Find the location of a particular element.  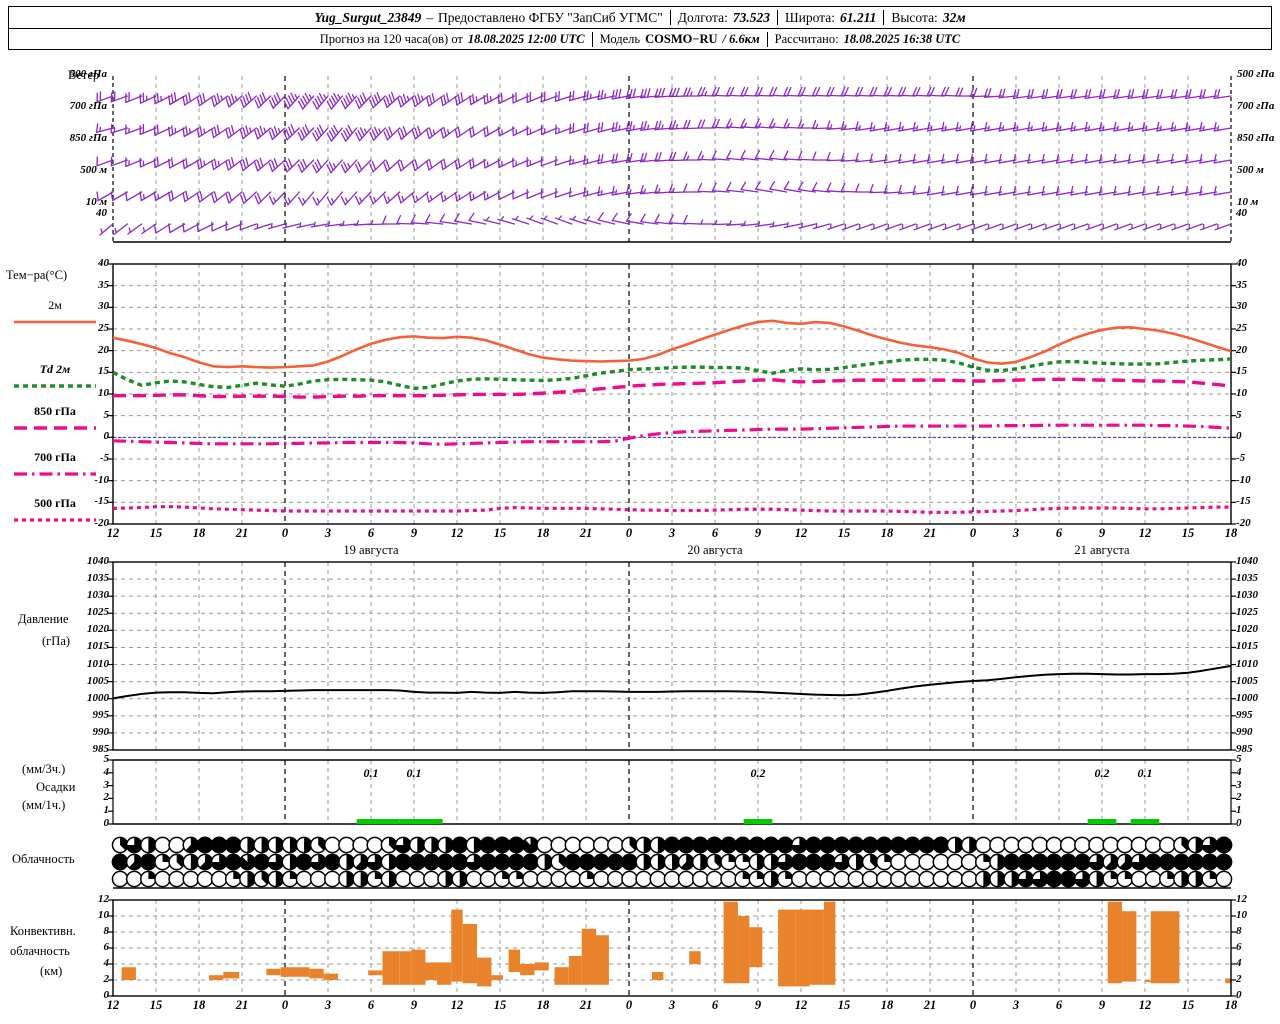

precip-amount-label: 0.1 is located at coordinates (1145, 773).